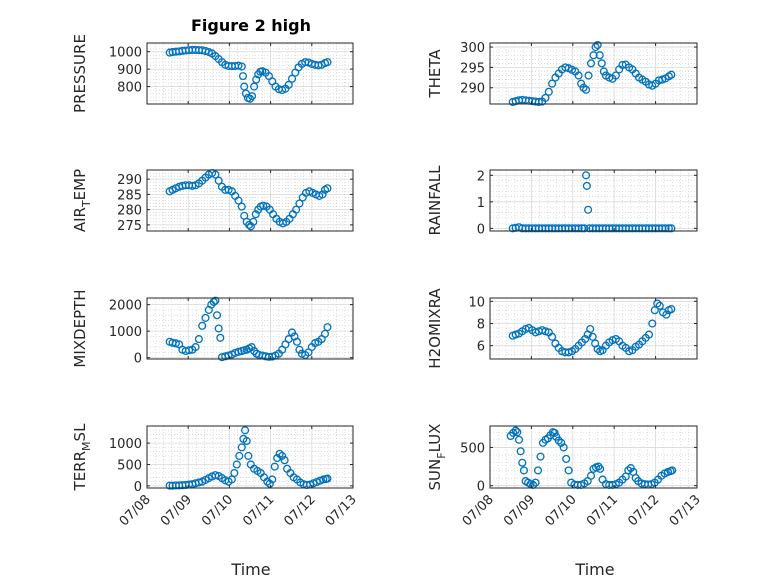 The width and height of the screenshot is (778, 583). Describe the element at coordinates (251, 25) in the screenshot. I see `figure-title: Figure 2 high` at that location.